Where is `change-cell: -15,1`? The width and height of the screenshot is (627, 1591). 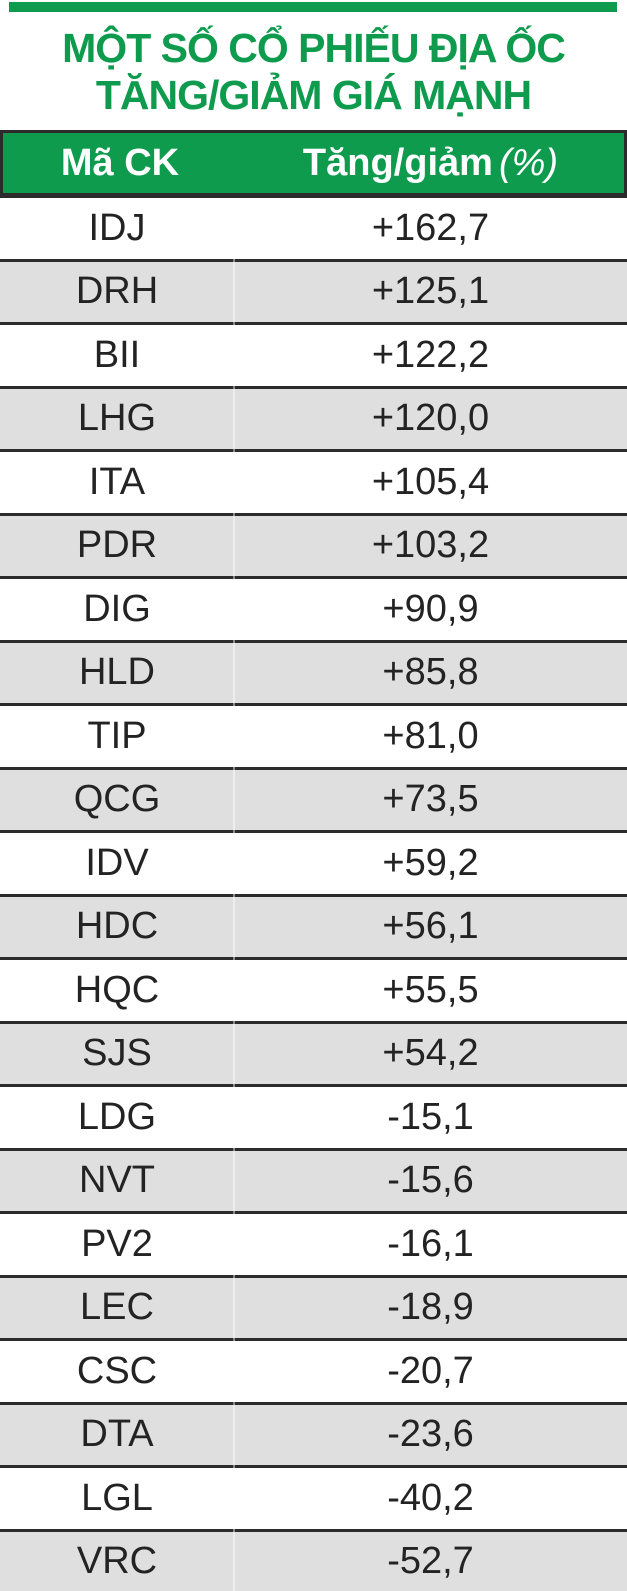 change-cell: -15,1 is located at coordinates (430, 1116).